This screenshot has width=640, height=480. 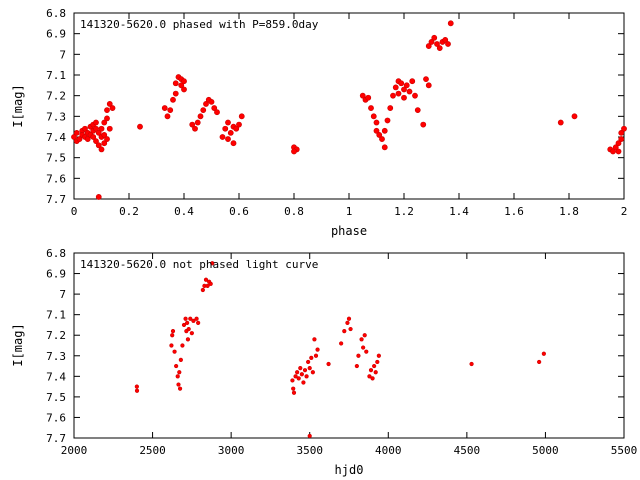 What do you see at coordinates (56, 199) in the screenshot?
I see `phased-y-tick-label: 7.7` at bounding box center [56, 199].